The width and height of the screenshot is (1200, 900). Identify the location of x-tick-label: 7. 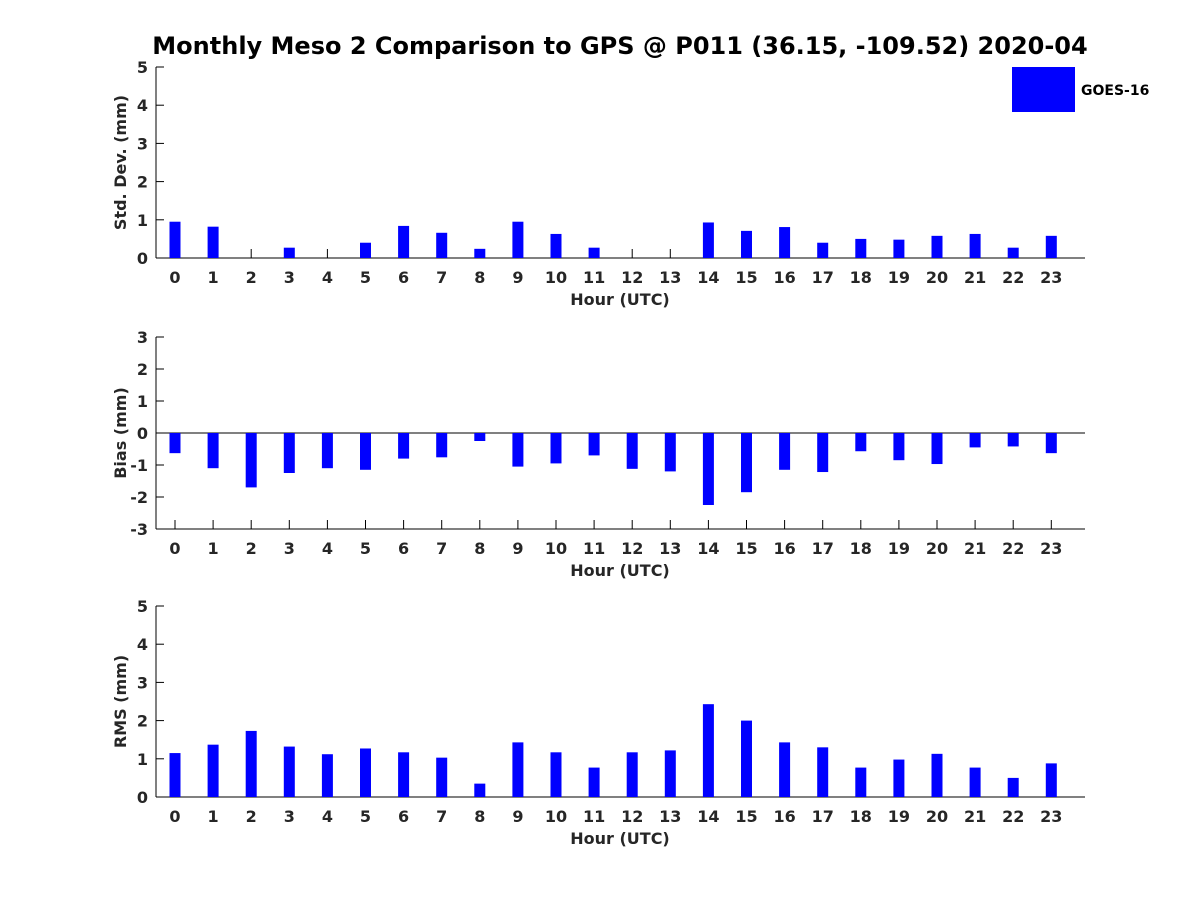
(441, 277).